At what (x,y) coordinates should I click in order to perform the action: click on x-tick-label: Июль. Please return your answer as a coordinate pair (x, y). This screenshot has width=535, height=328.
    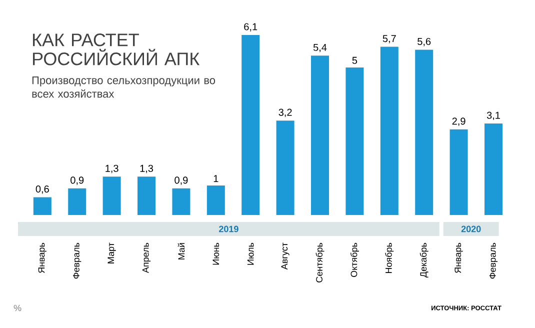
    Looking at the image, I should click on (250, 253).